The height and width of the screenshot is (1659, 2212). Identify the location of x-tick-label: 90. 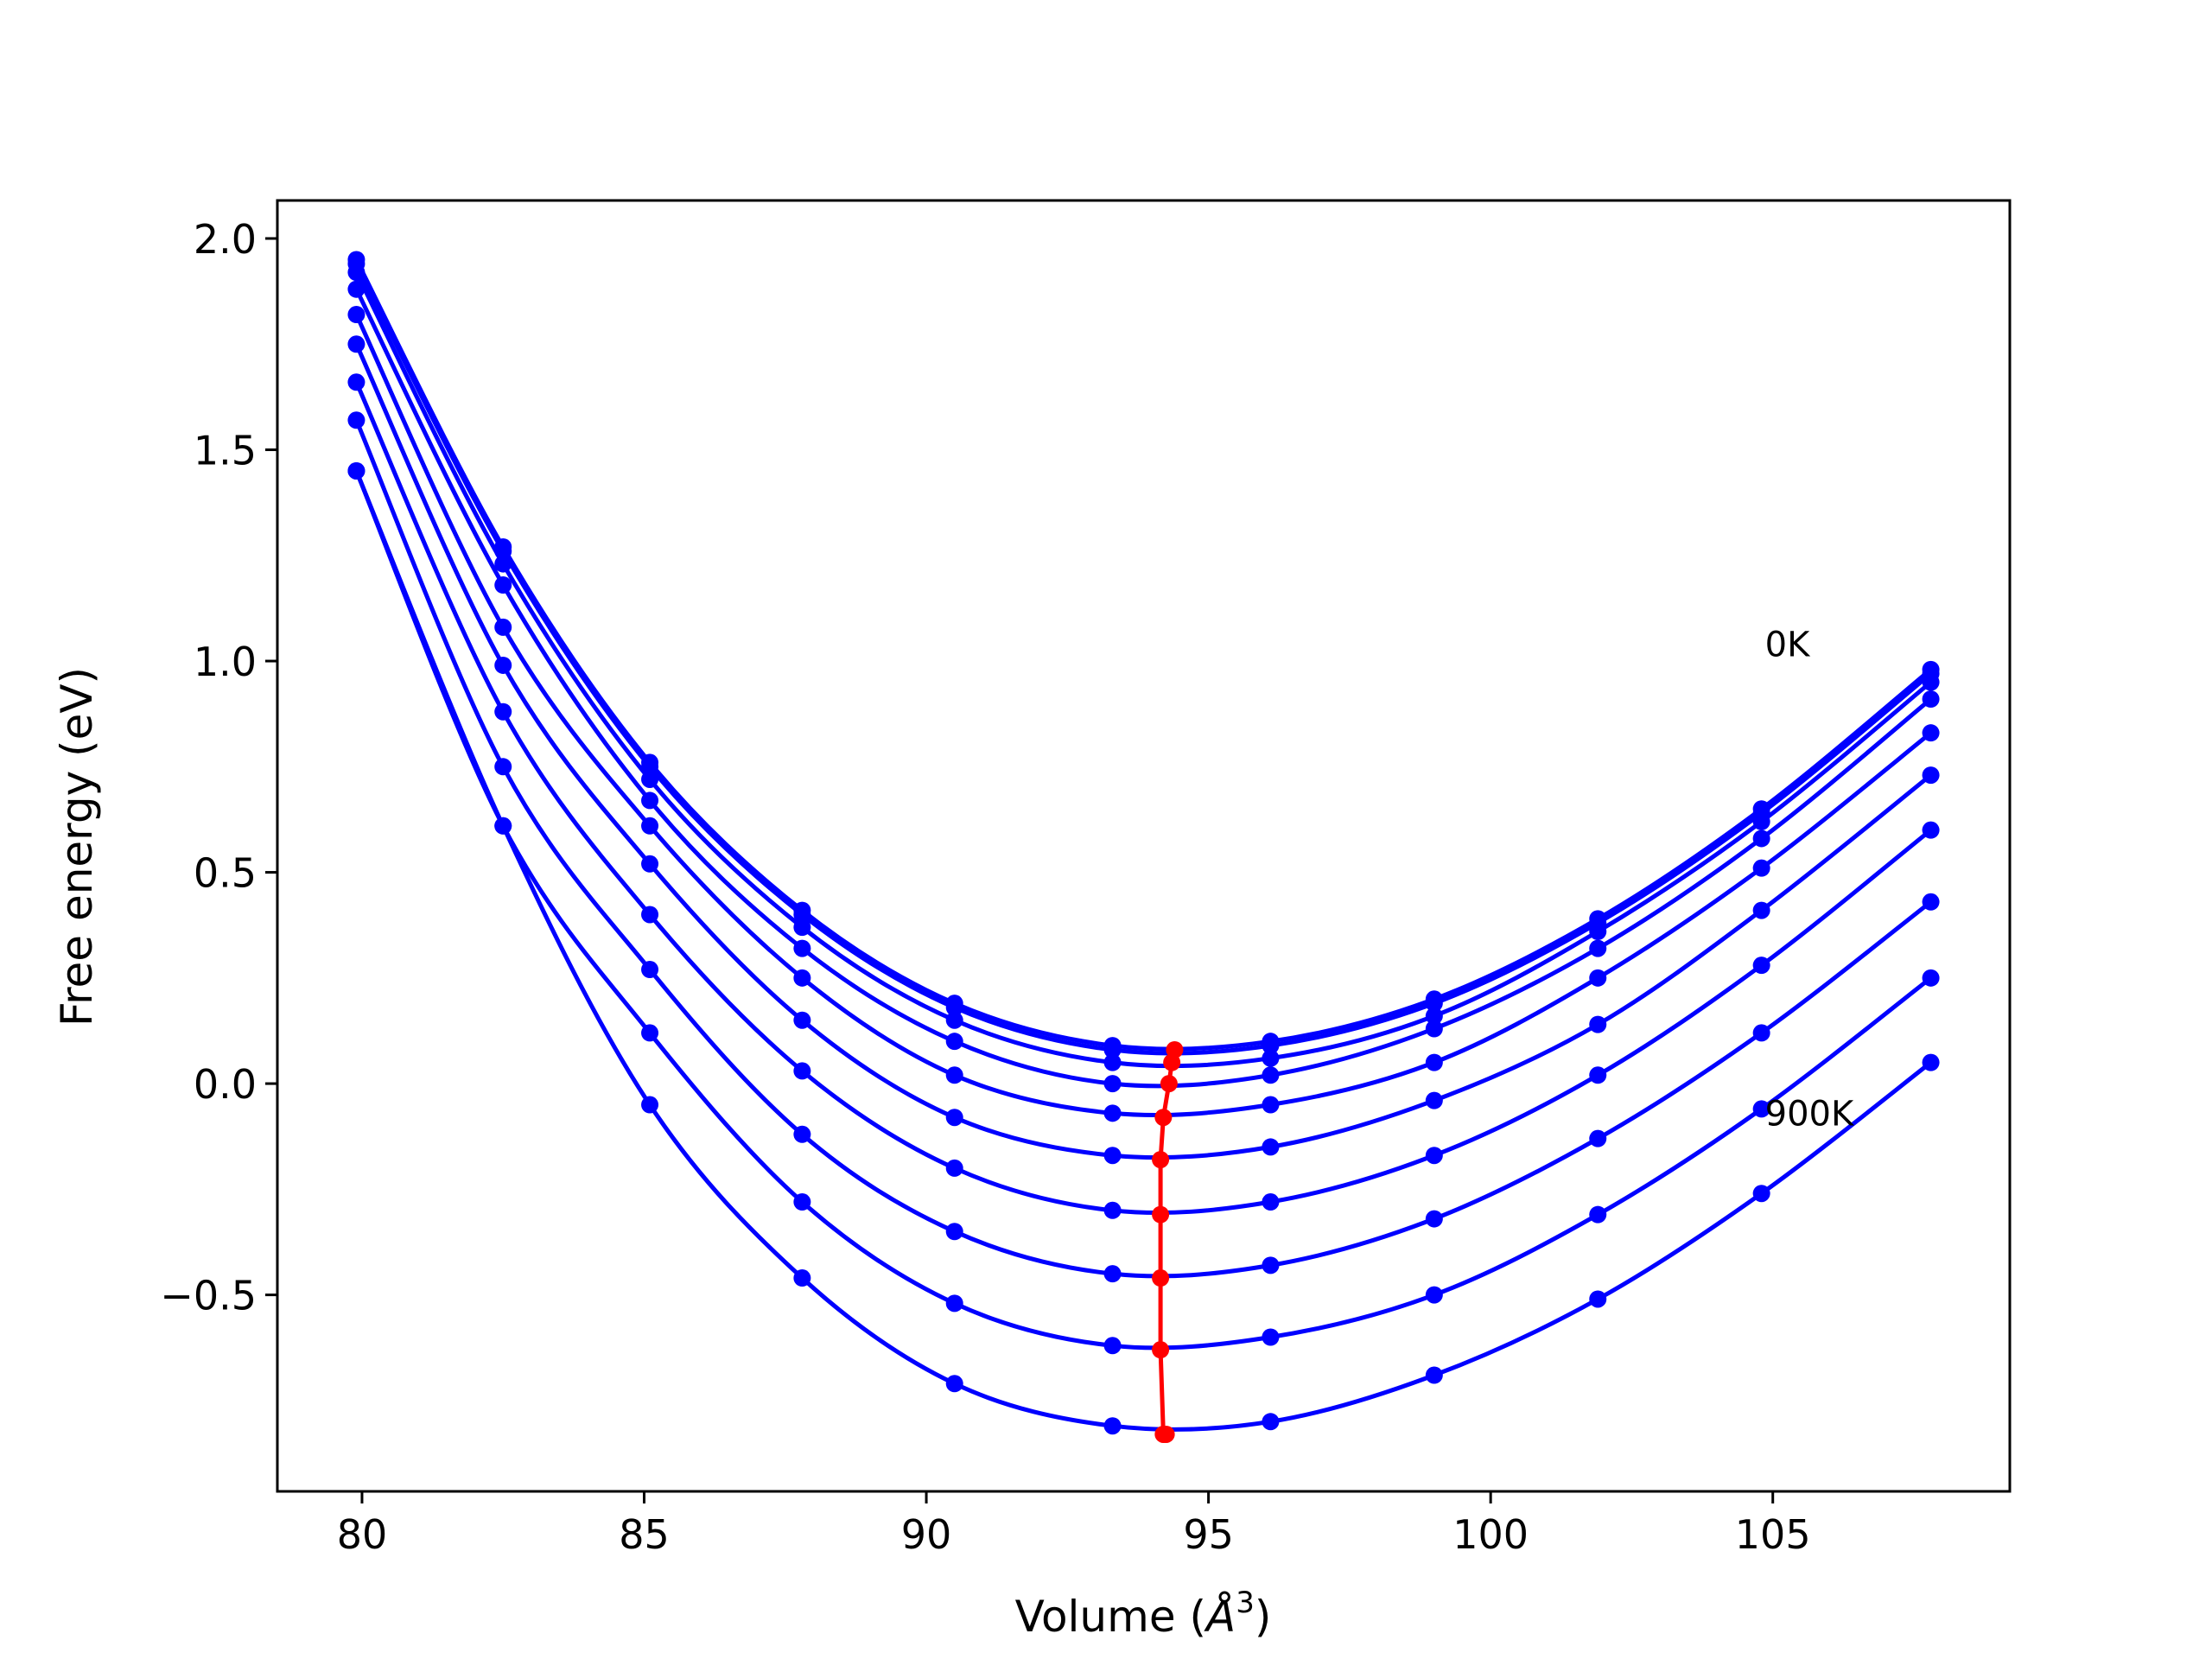
(926, 1534).